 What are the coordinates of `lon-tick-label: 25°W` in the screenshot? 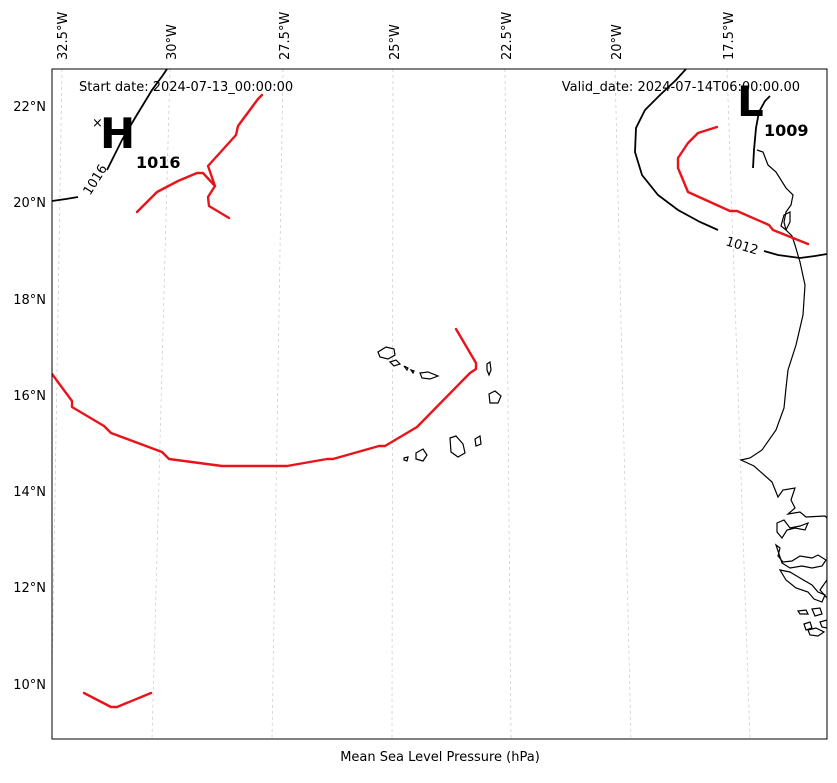 It's located at (395, 42).